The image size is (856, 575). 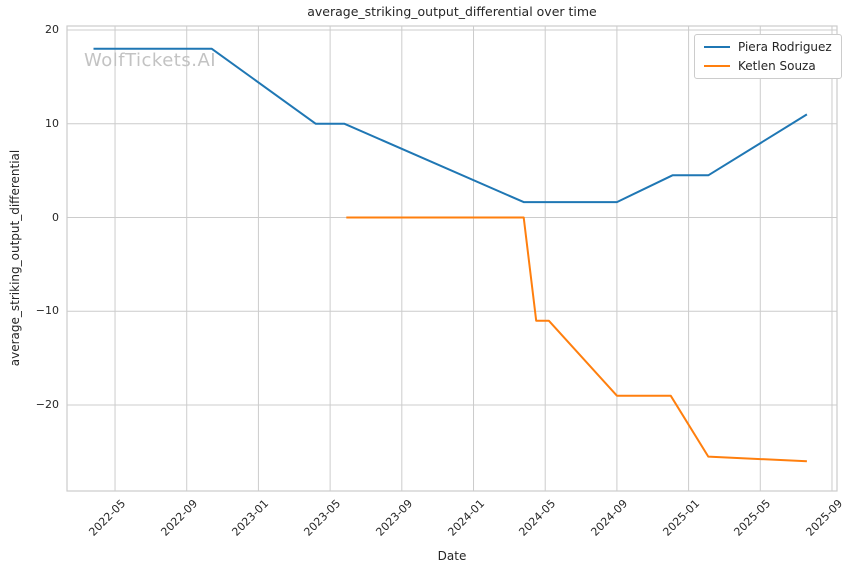 What do you see at coordinates (52, 30) in the screenshot?
I see `y-tick-label: 20` at bounding box center [52, 30].